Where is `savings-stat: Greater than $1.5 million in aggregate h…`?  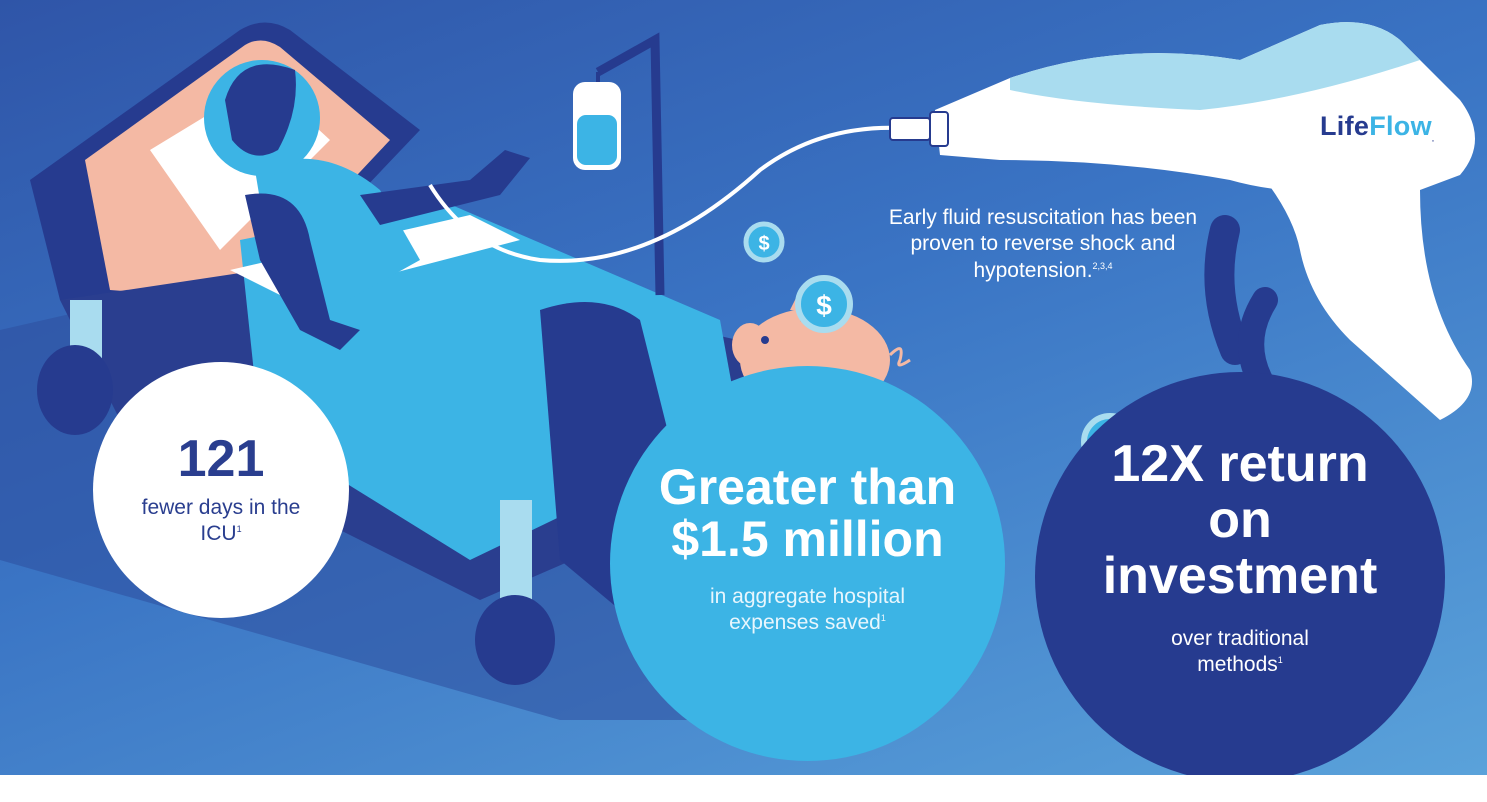 savings-stat: Greater than $1.5 million in aggregate h… is located at coordinates (807, 563).